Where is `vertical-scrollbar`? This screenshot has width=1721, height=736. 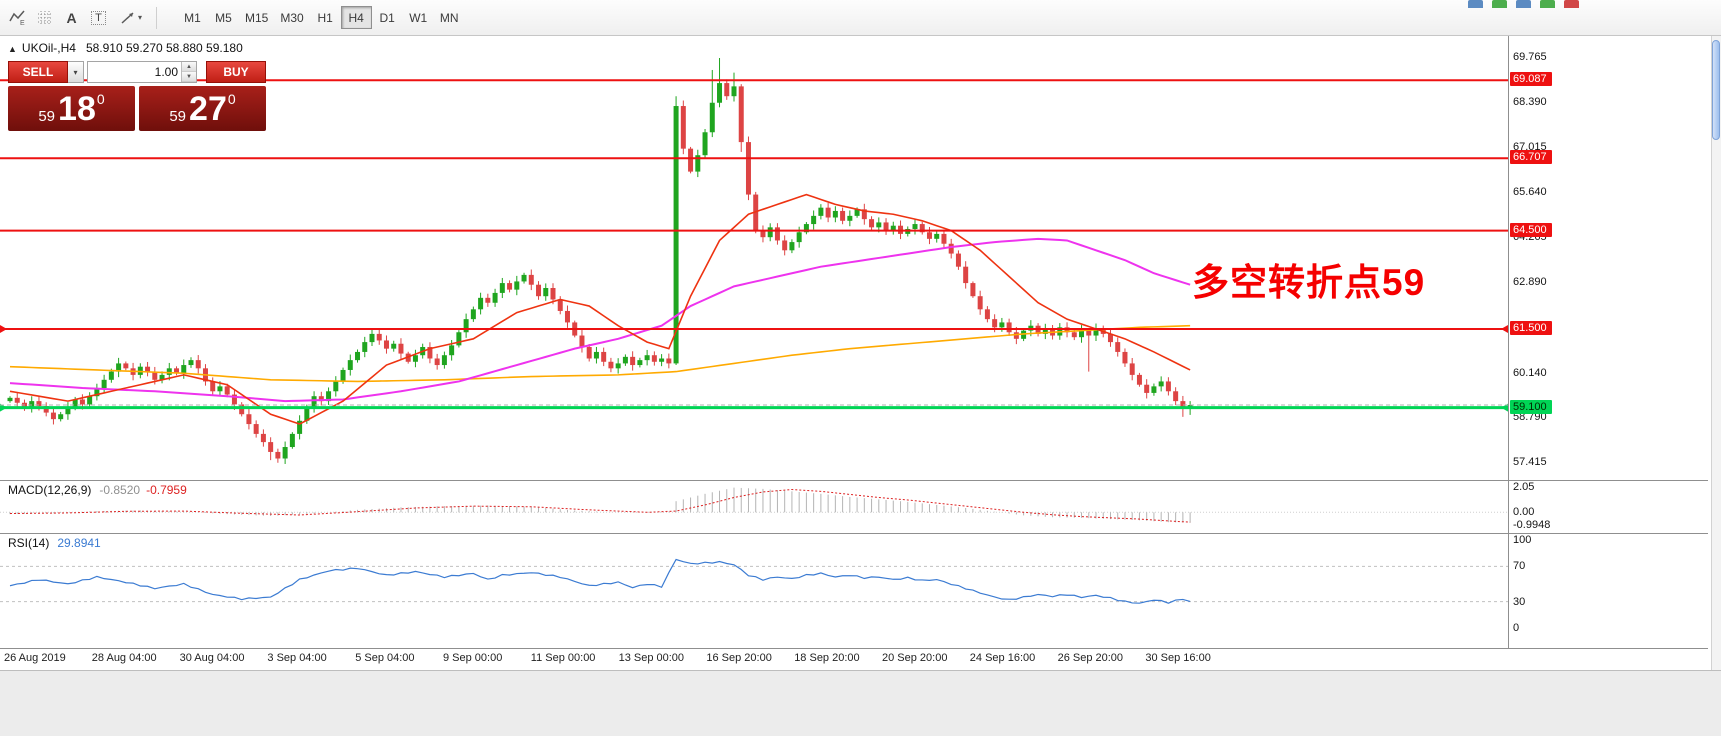 vertical-scrollbar is located at coordinates (1716, 353).